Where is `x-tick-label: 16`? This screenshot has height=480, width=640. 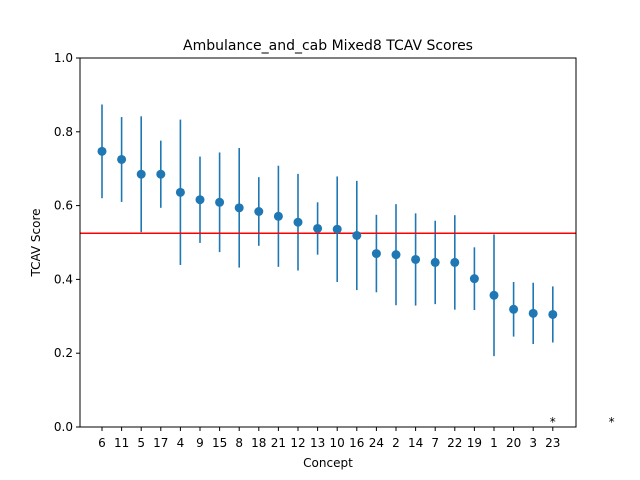 x-tick-label: 16 is located at coordinates (356, 443).